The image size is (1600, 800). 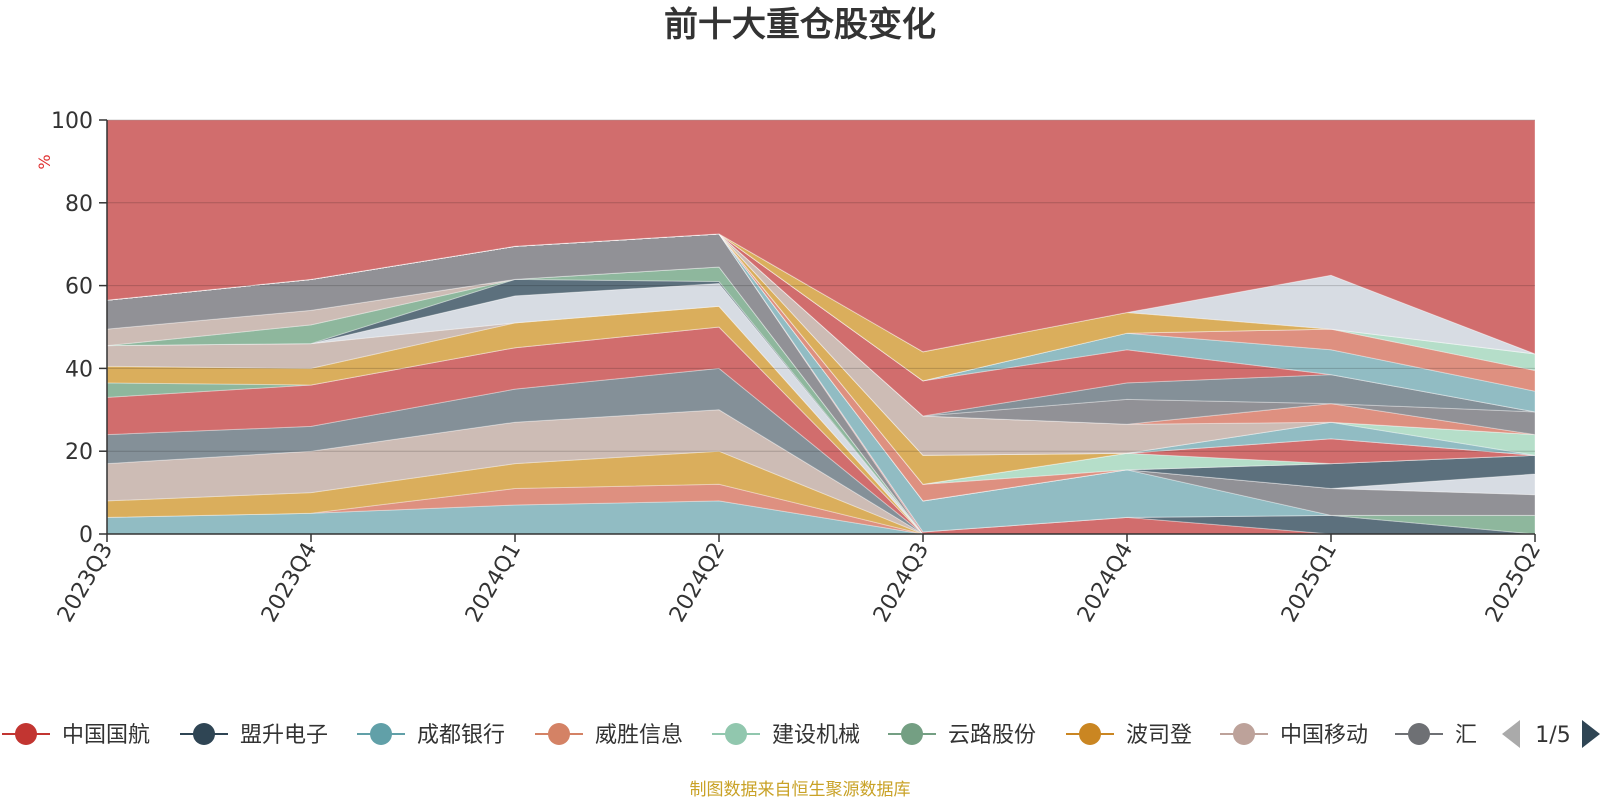 I want to click on legend-item-5: 建设机械, so click(x=786, y=735).